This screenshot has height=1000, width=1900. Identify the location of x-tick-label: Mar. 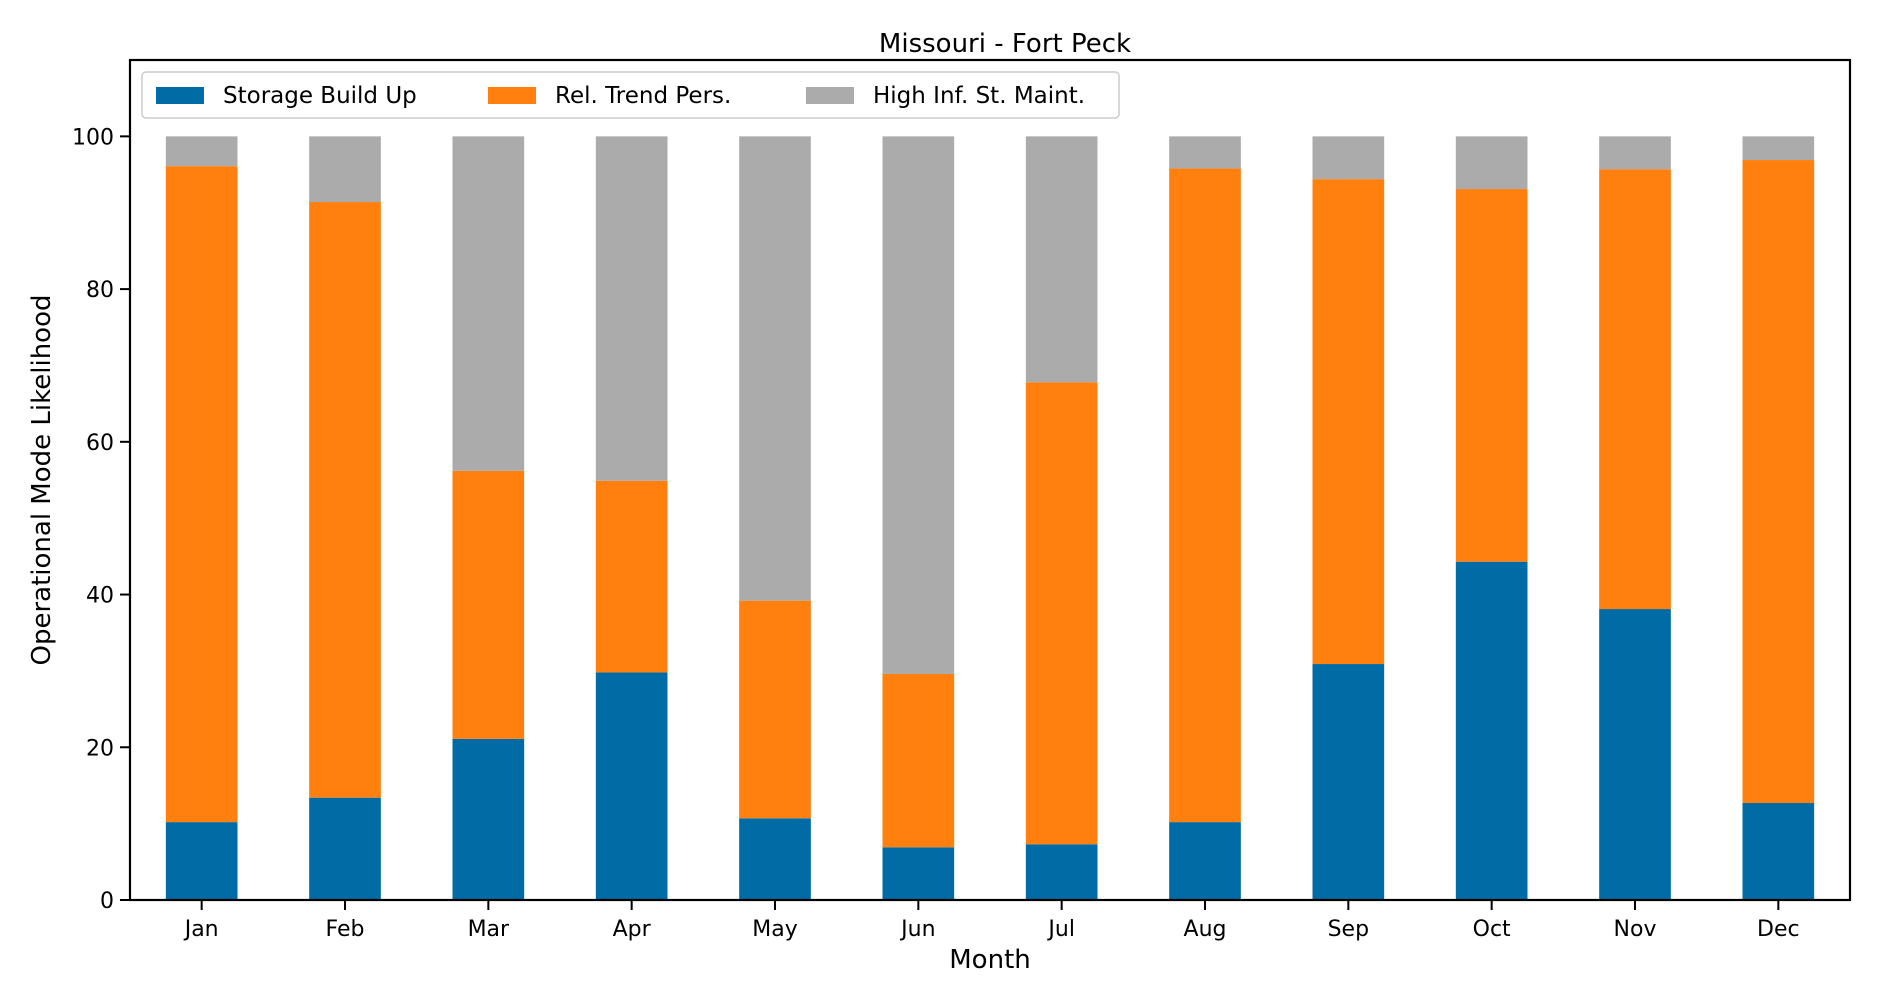
(489, 929).